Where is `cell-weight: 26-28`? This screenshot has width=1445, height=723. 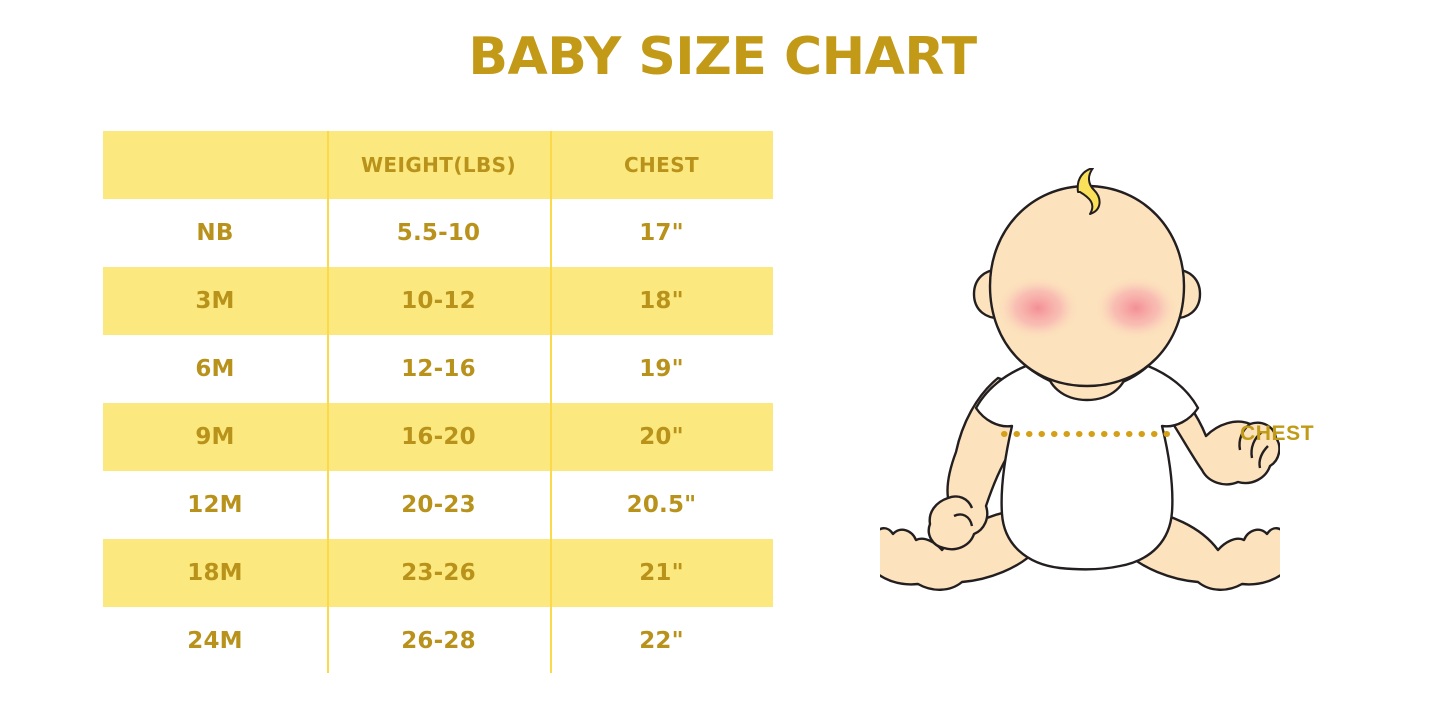
cell-weight: 26-28 is located at coordinates (438, 641).